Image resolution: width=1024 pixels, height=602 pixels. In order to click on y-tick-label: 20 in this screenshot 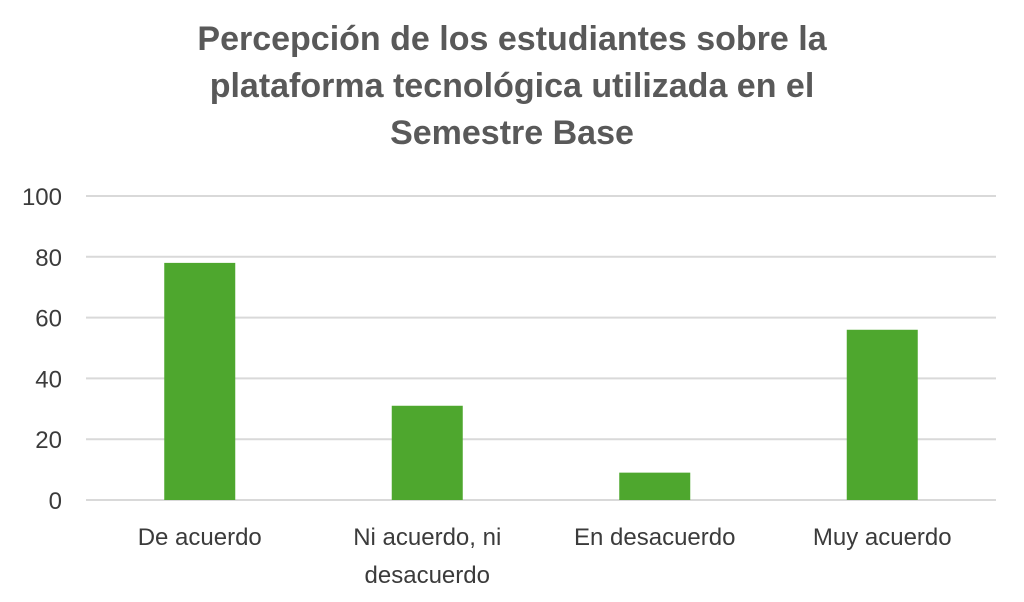, I will do `click(48, 440)`.